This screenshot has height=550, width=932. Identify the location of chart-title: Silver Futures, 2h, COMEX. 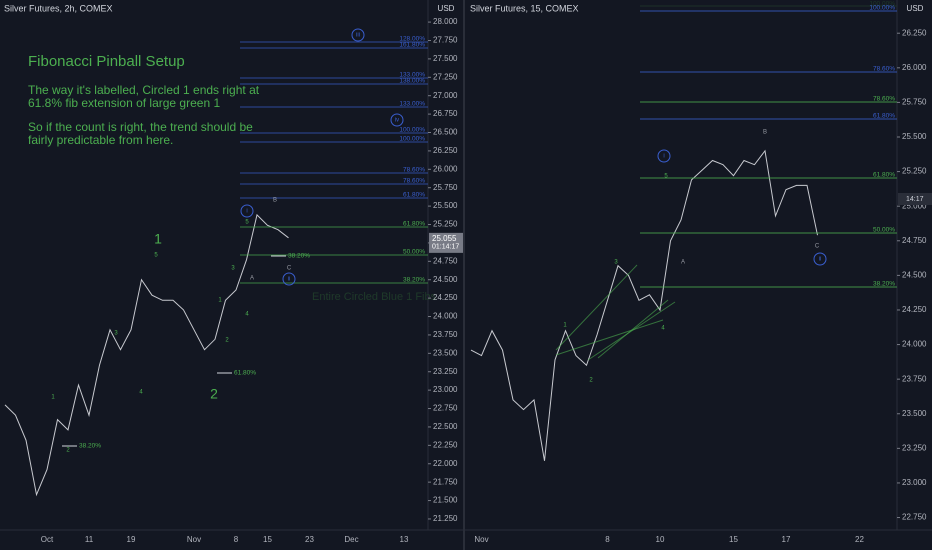
(58, 8).